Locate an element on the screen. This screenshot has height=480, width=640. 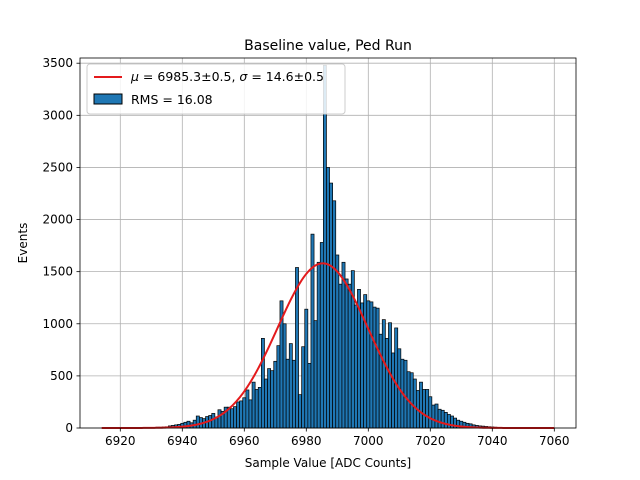
x-tick-label: 7000 is located at coordinates (368, 441).